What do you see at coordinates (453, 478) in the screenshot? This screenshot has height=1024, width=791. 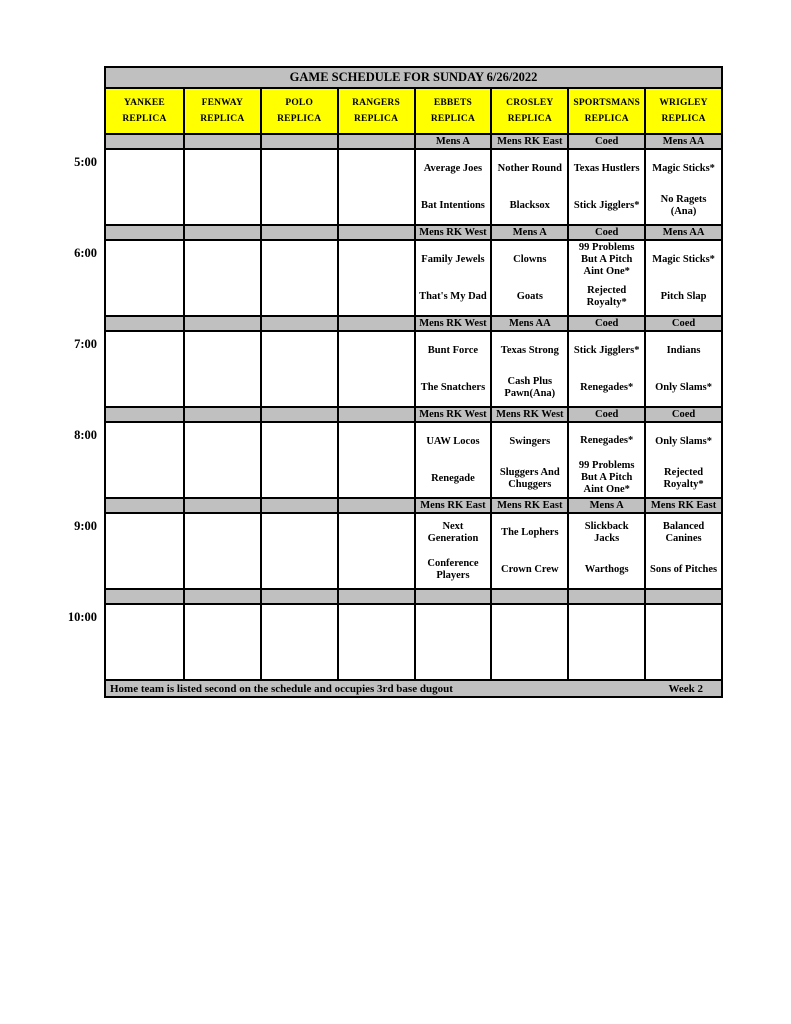 I see `team-home: Renegade` at bounding box center [453, 478].